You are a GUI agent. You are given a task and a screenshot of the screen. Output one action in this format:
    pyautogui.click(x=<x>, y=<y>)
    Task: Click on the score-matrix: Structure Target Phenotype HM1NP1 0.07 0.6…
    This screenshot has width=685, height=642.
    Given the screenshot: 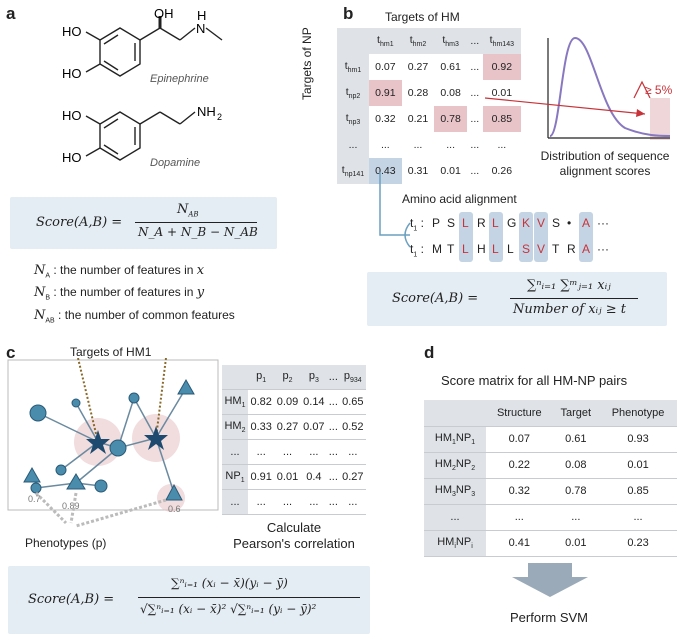 What is the action you would take?
    pyautogui.click(x=550, y=478)
    